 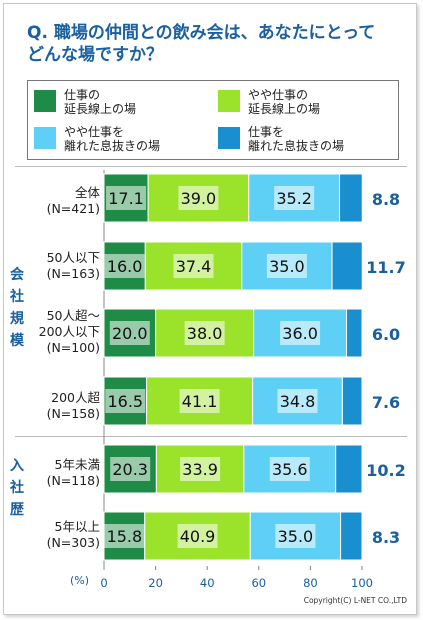 I want to click on x-tick-label-60: 60, so click(x=258, y=583).